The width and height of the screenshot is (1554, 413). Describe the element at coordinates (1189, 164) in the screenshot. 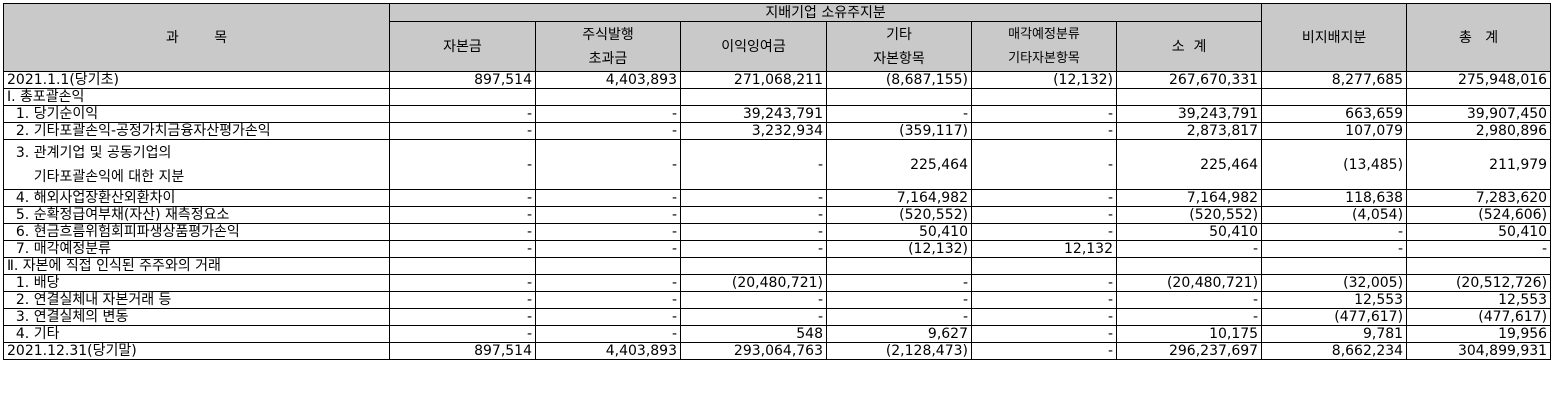

I see `cell-value: 225,464` at that location.